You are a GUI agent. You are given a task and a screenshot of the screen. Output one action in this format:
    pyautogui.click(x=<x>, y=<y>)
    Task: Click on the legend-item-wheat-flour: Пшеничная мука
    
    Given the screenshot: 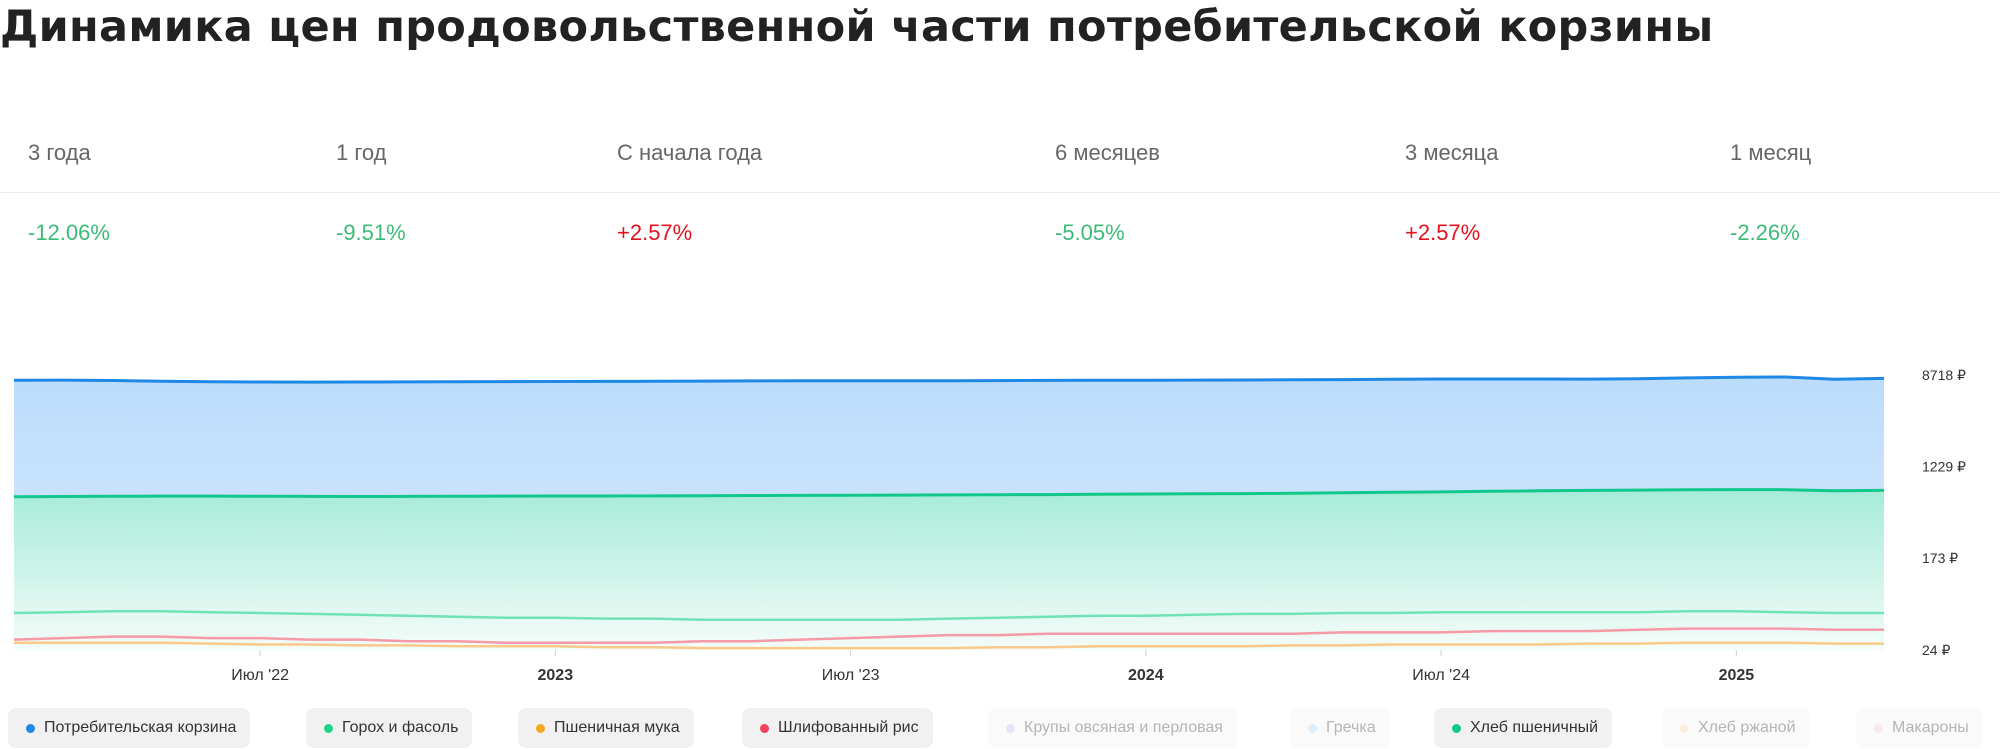 What is the action you would take?
    pyautogui.click(x=606, y=728)
    